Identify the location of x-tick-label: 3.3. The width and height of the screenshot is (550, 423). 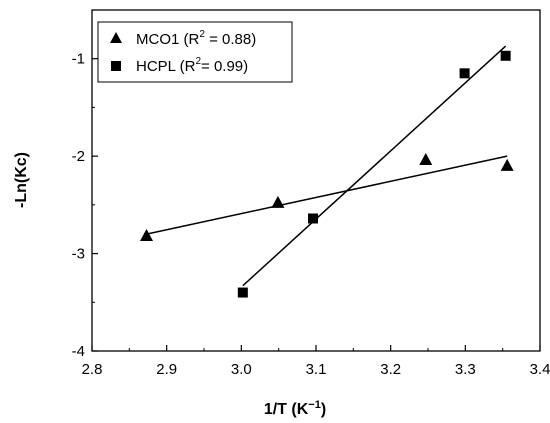
(465, 369).